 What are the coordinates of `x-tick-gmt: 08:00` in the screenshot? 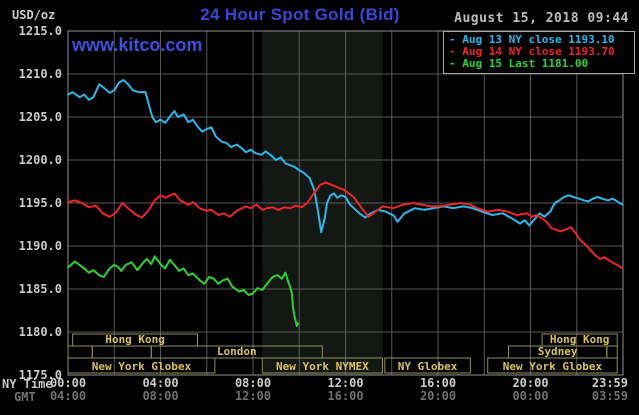 It's located at (160, 396).